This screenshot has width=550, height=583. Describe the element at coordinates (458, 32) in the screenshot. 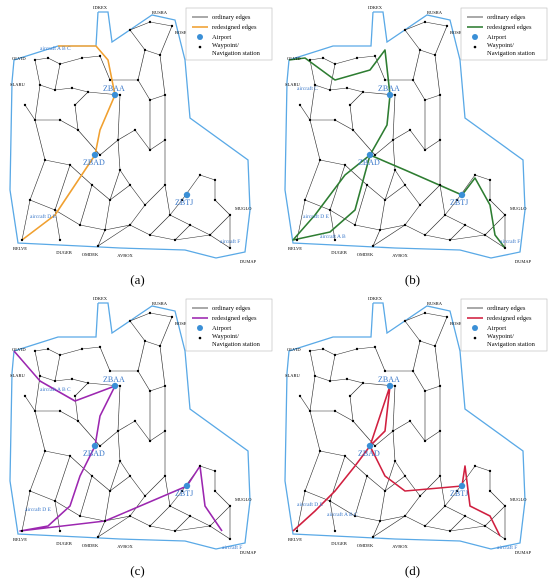

I see `boundary-waypoint-label: BOSRU` at that location.